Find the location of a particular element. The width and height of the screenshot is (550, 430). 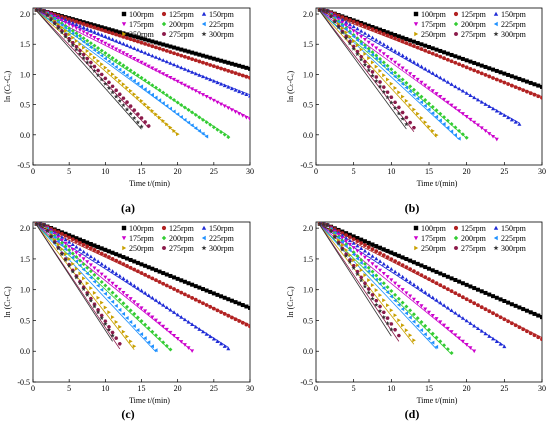

legend-item: 175rpm is located at coordinates (430, 24).